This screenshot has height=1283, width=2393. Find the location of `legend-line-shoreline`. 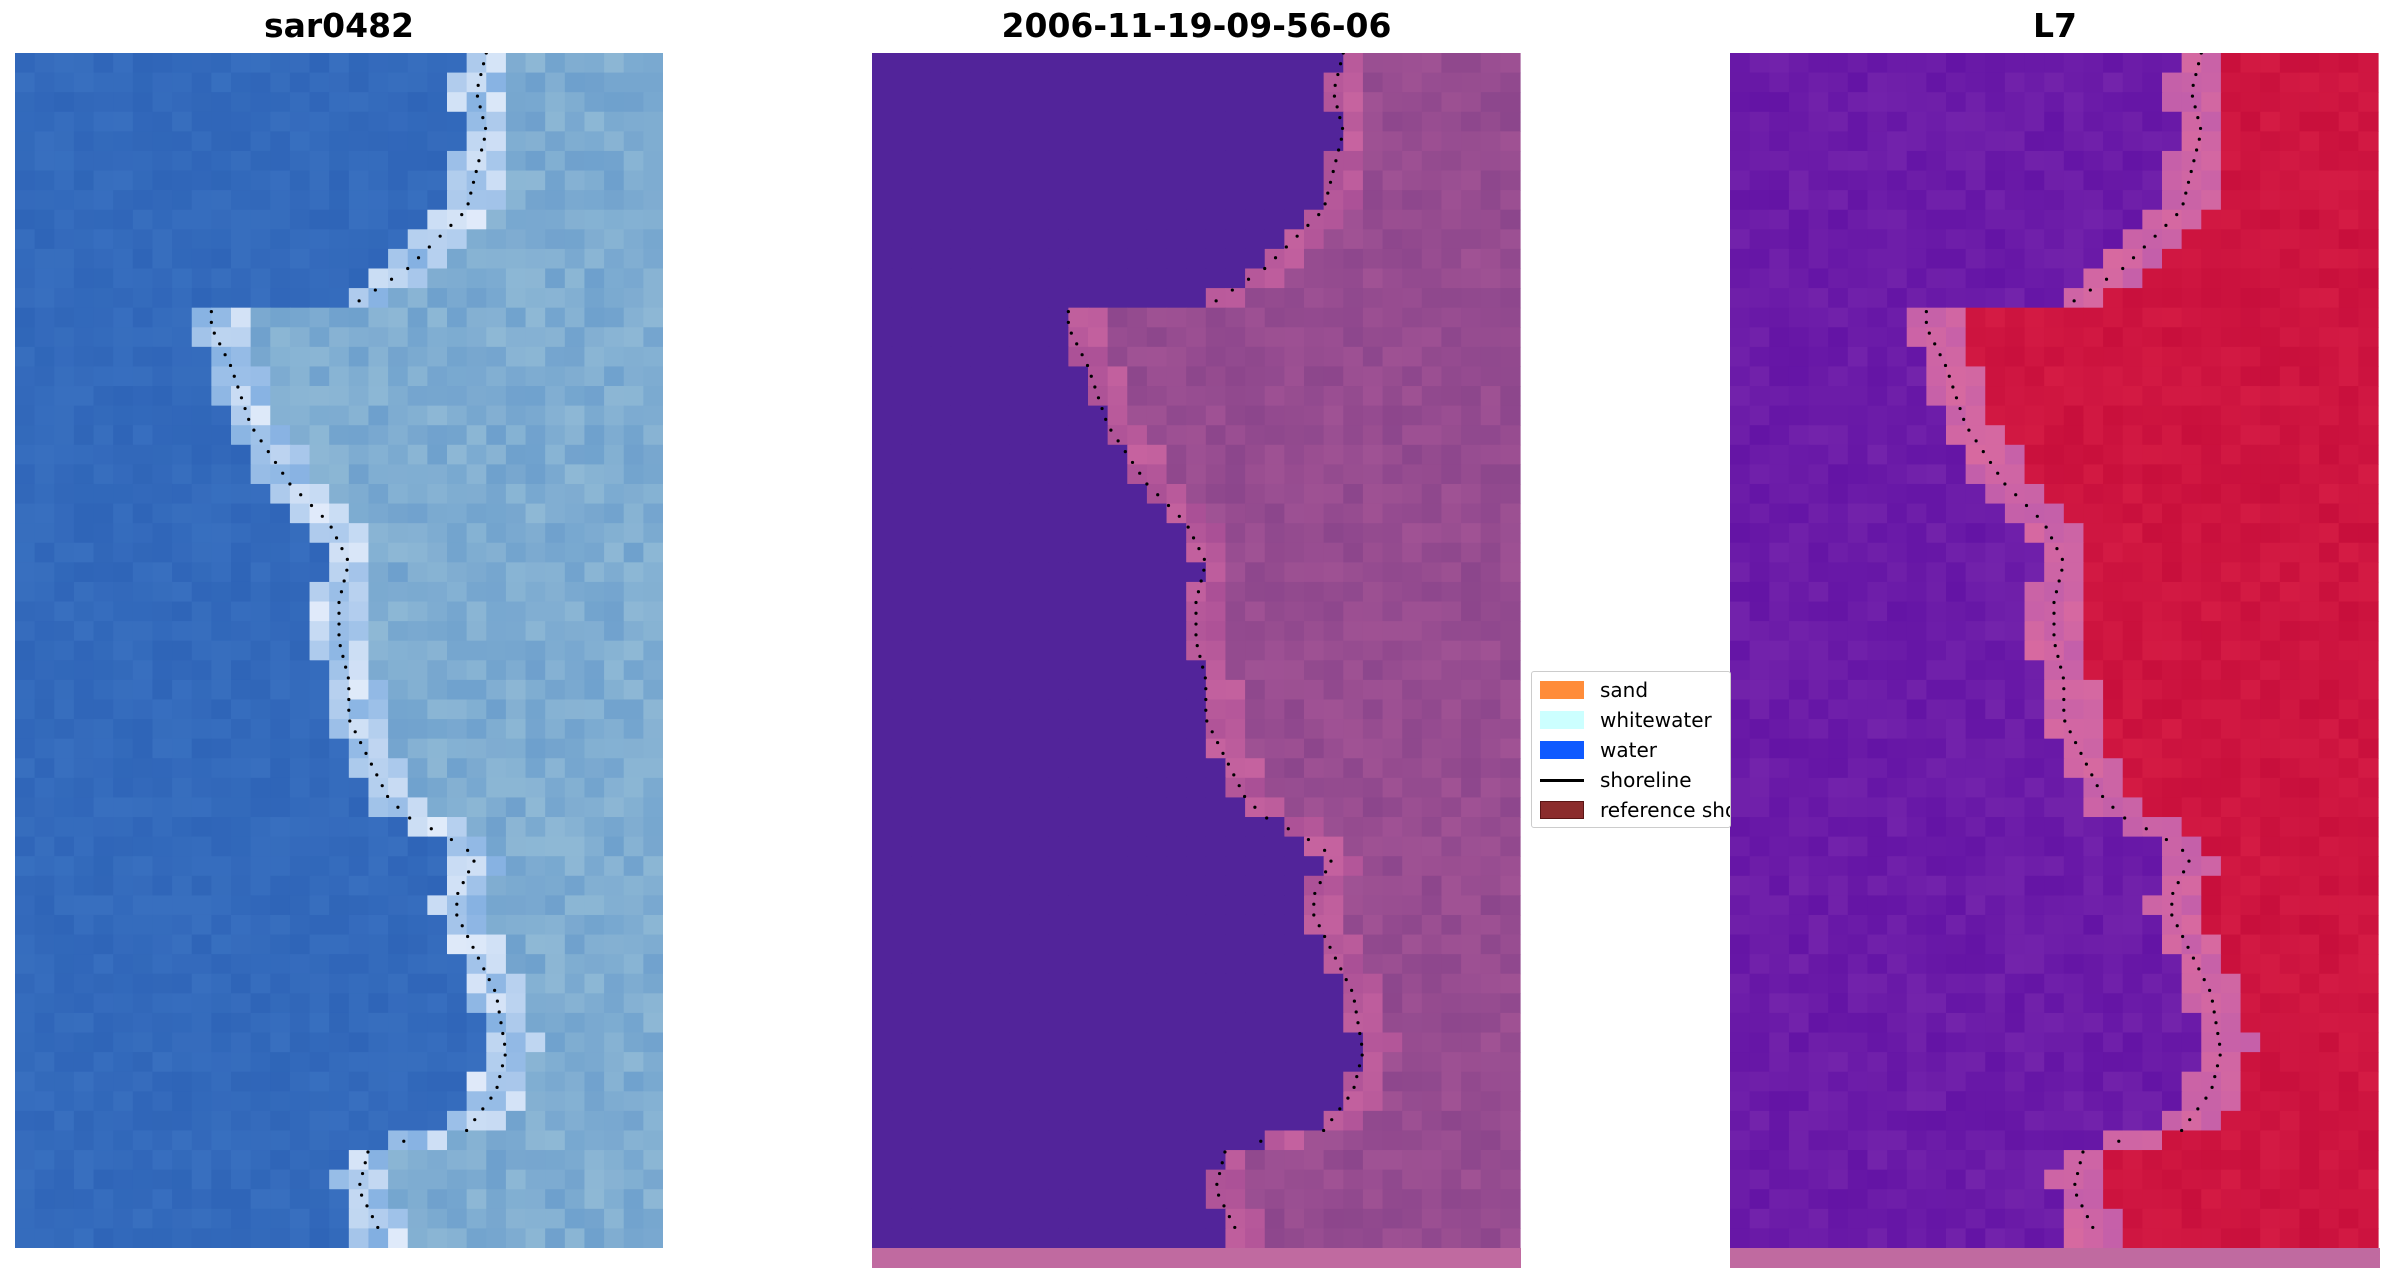

legend-line-shoreline is located at coordinates (1562, 780).